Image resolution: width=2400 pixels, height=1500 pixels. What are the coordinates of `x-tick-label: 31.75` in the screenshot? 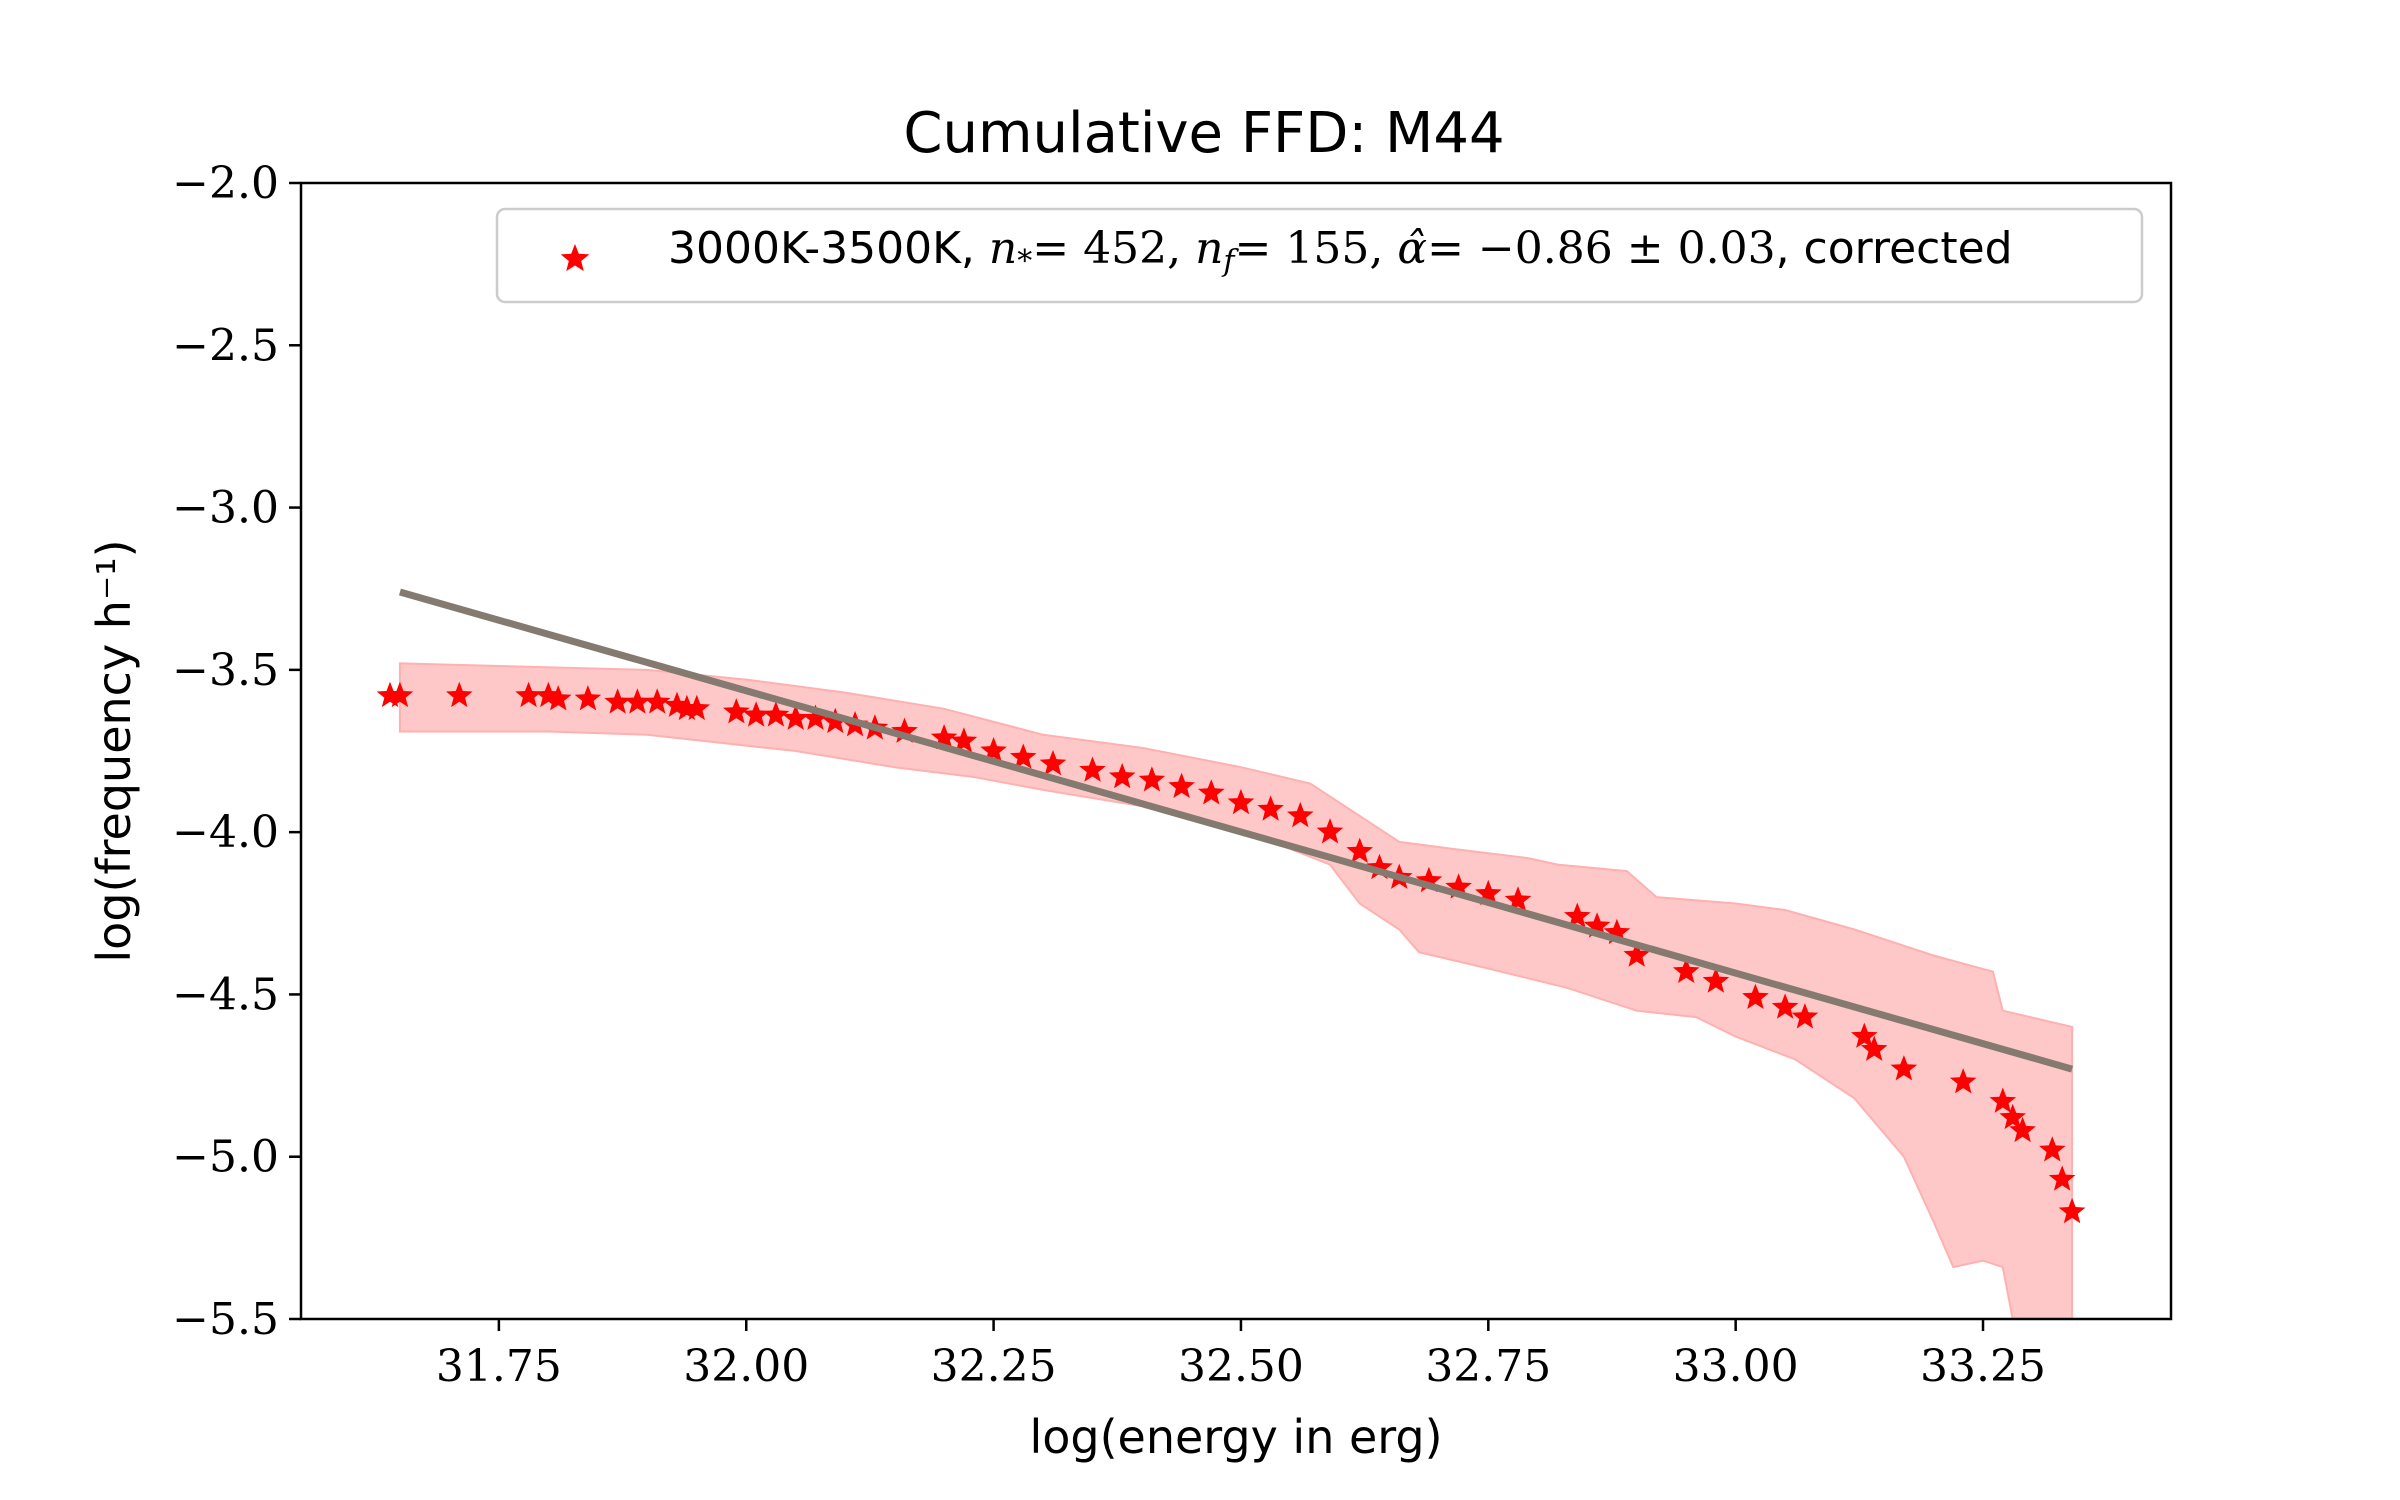 It's located at (499, 1366).